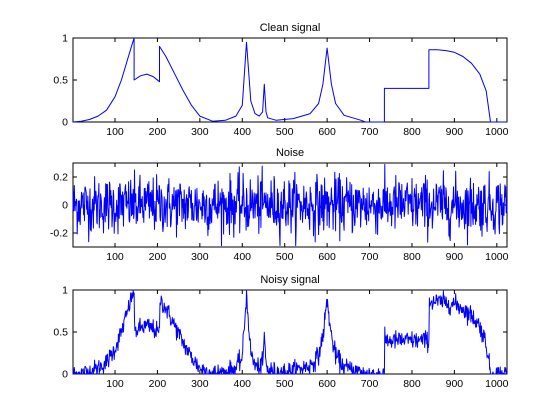 This screenshot has height=420, width=560. What do you see at coordinates (59, 234) in the screenshot?
I see `y-tick-label: -0.2` at bounding box center [59, 234].